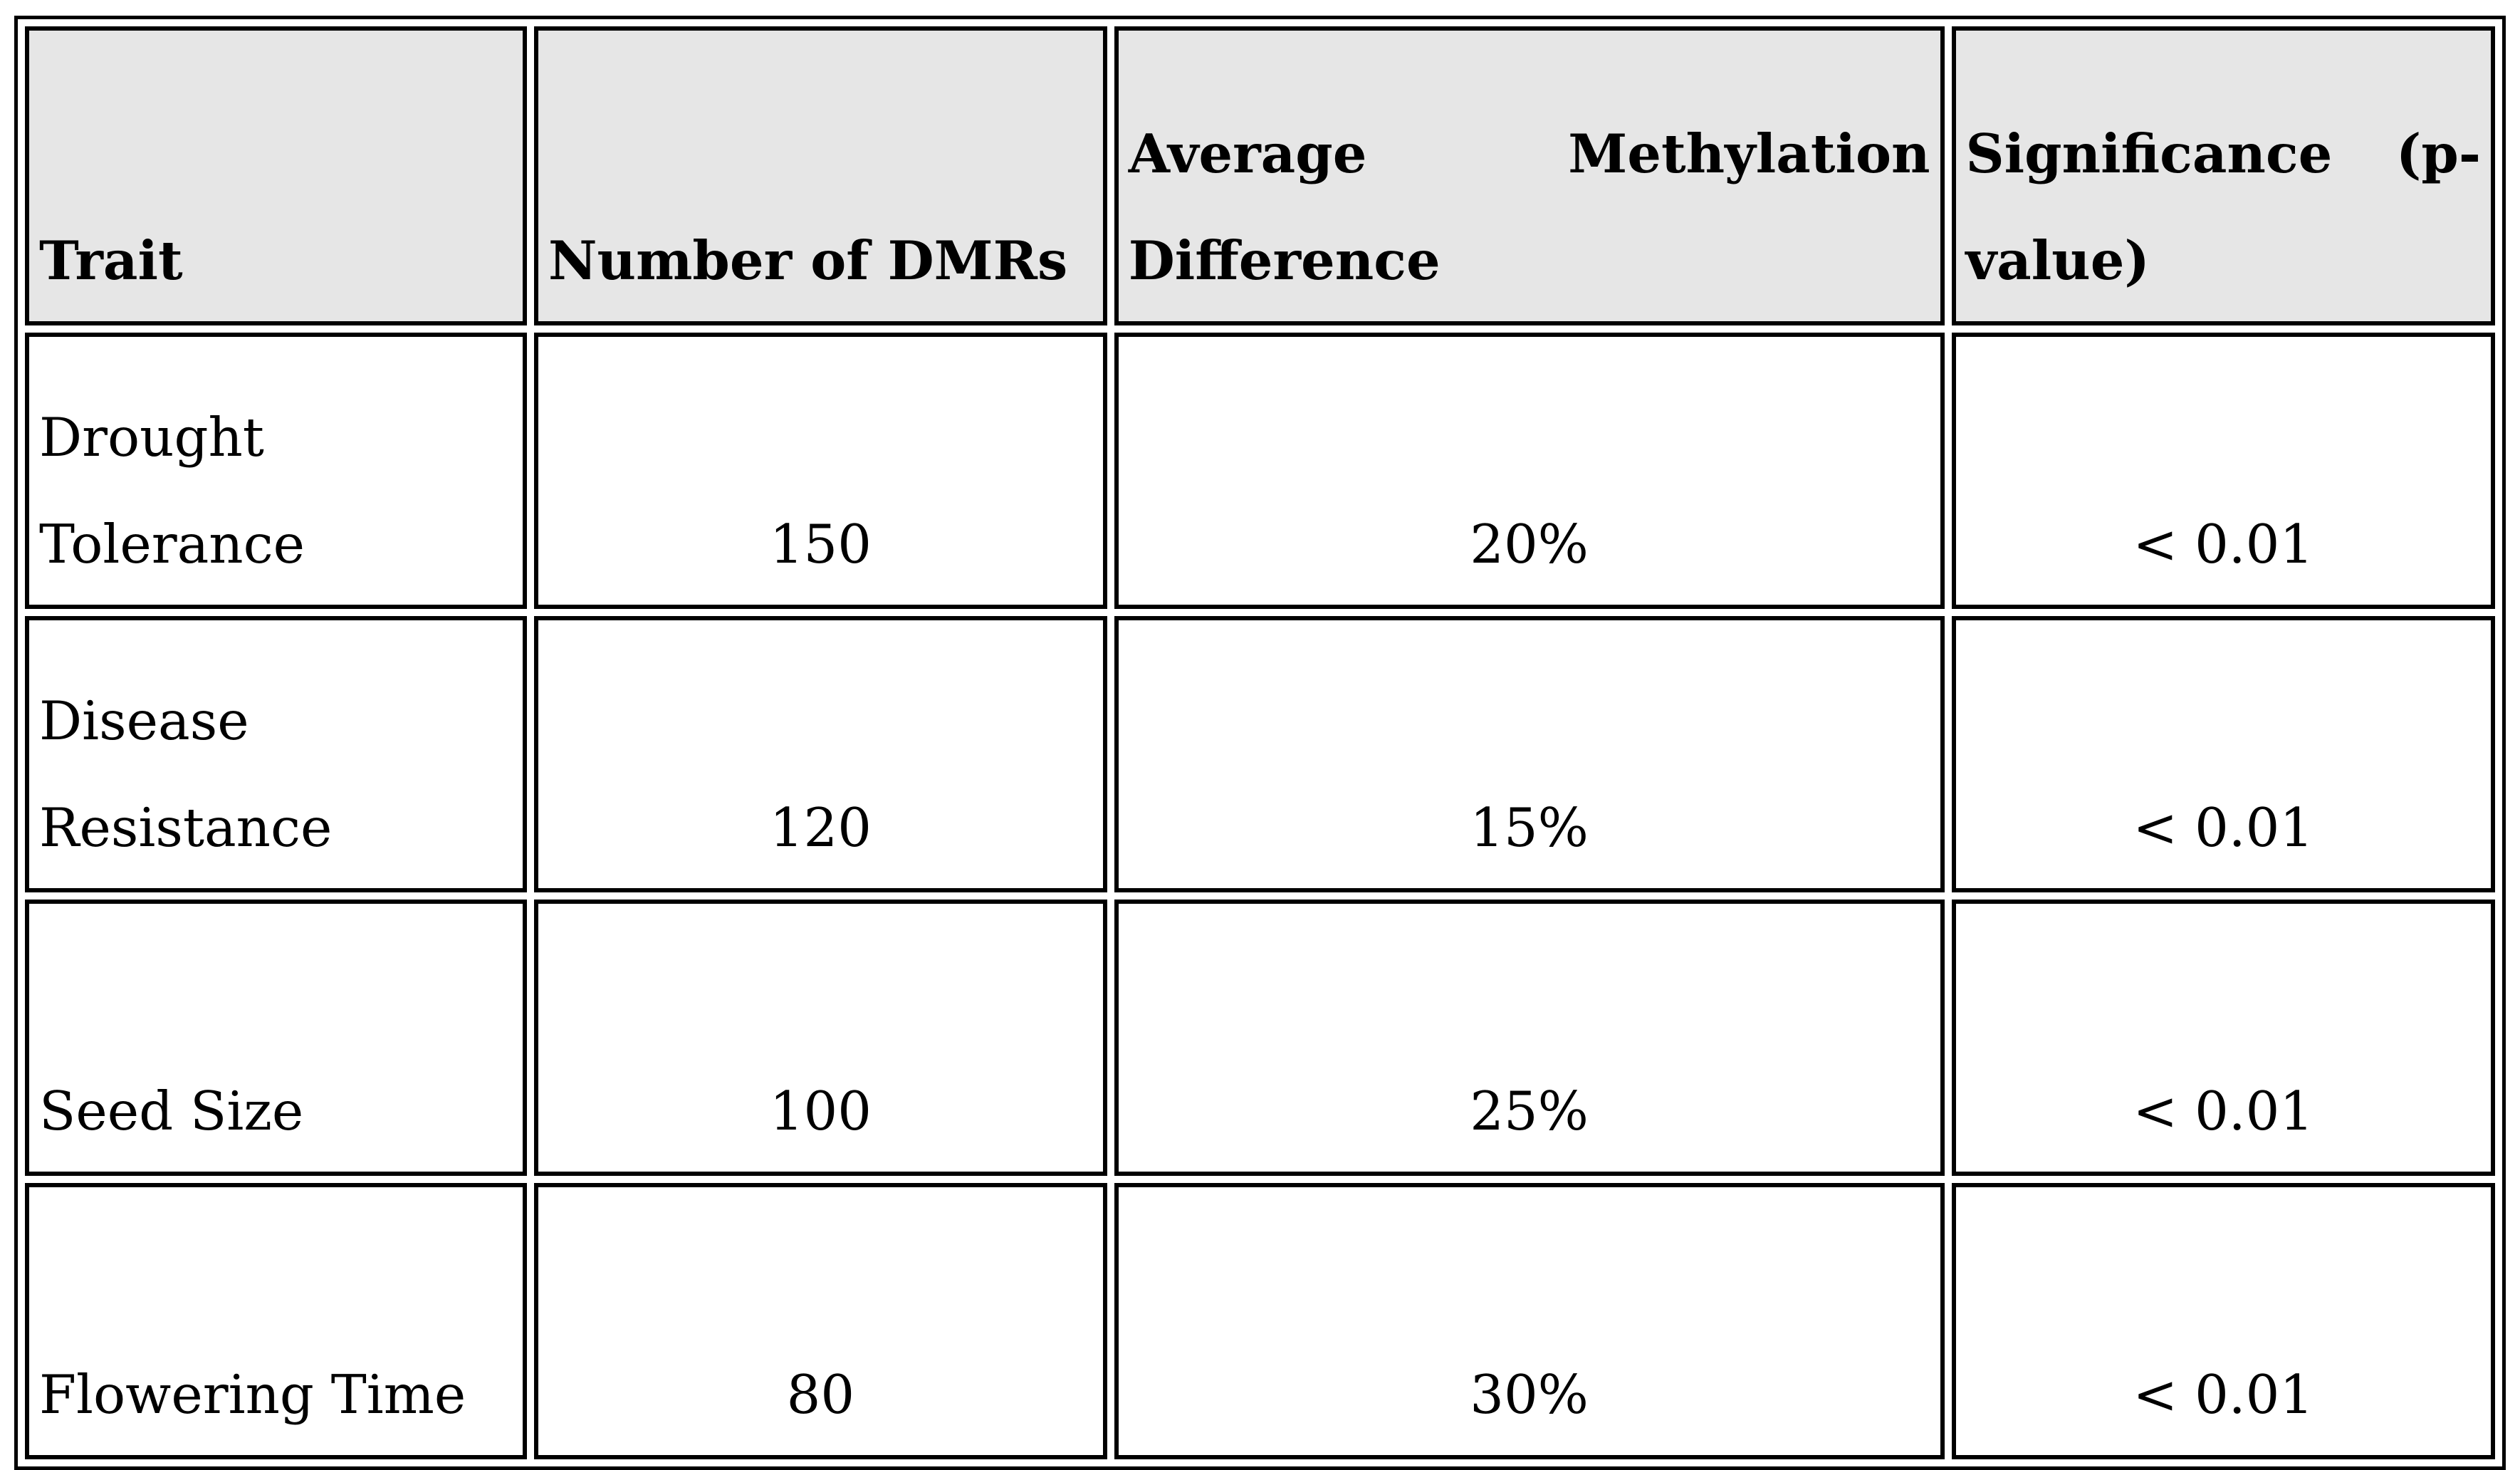 The width and height of the screenshot is (2520, 1470). Describe the element at coordinates (276, 754) in the screenshot. I see `cell-trait: Disease Resistance` at that location.